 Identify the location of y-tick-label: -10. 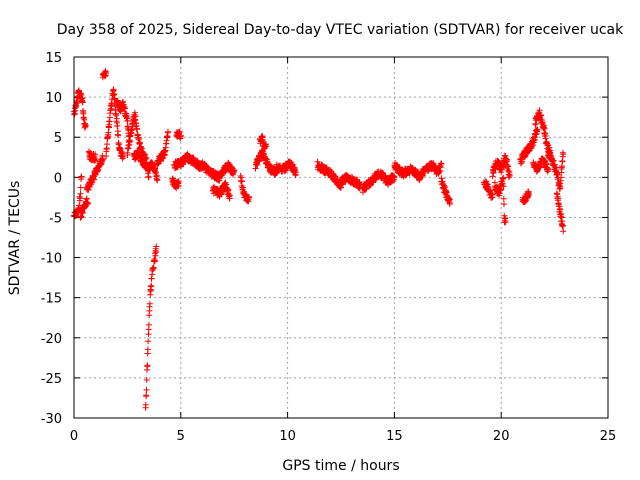
(51, 259).